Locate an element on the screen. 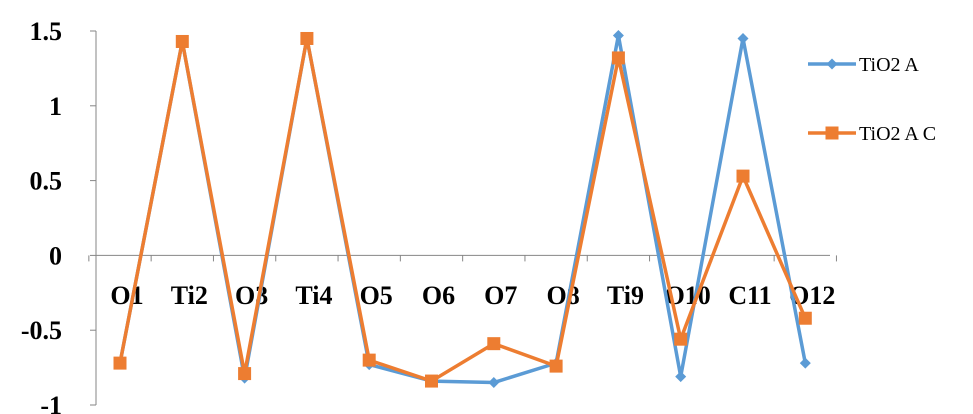  legend-label: TiO2 A C is located at coordinates (897, 134).